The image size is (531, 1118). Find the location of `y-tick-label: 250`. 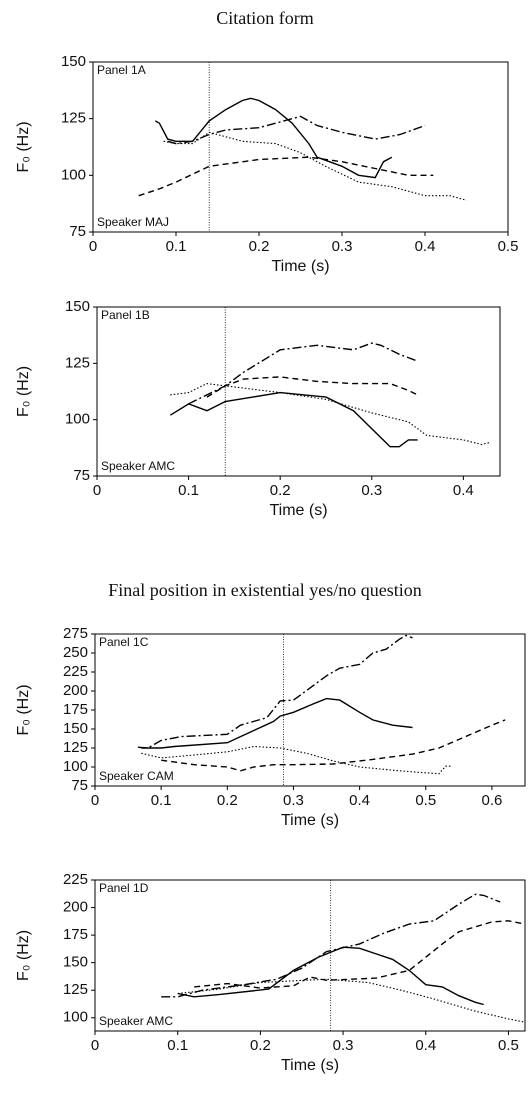

y-tick-label: 250 is located at coordinates (75, 652).